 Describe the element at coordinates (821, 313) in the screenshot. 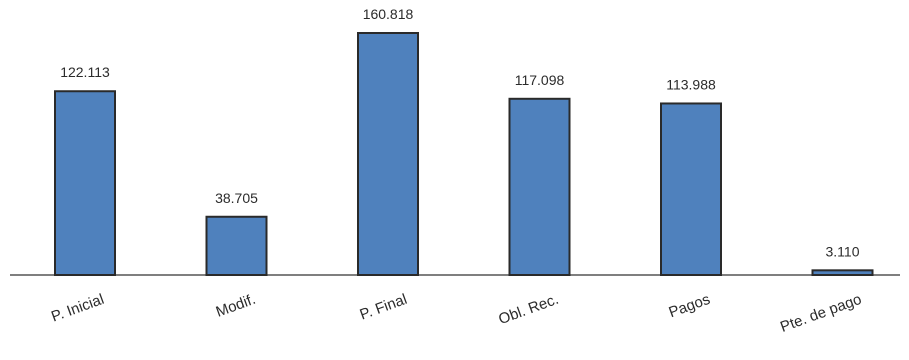

I see `category-label-5: Pte. de pago` at that location.